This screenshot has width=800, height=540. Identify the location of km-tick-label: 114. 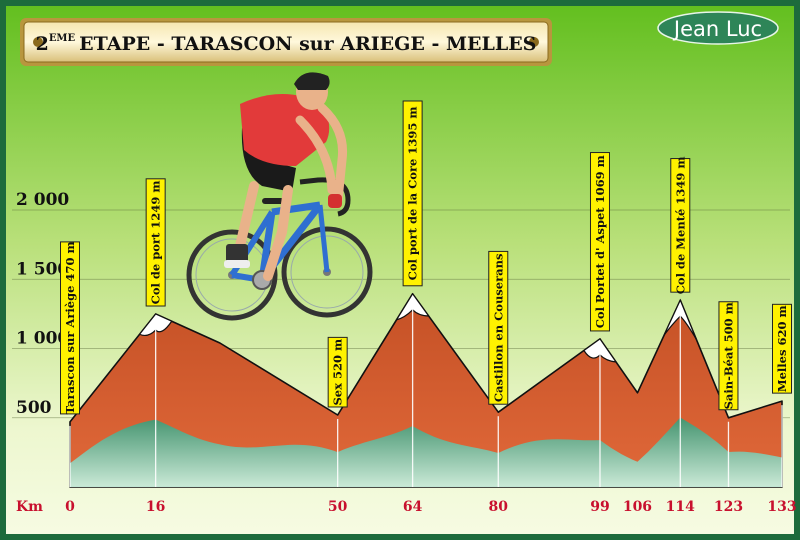
(680, 507).